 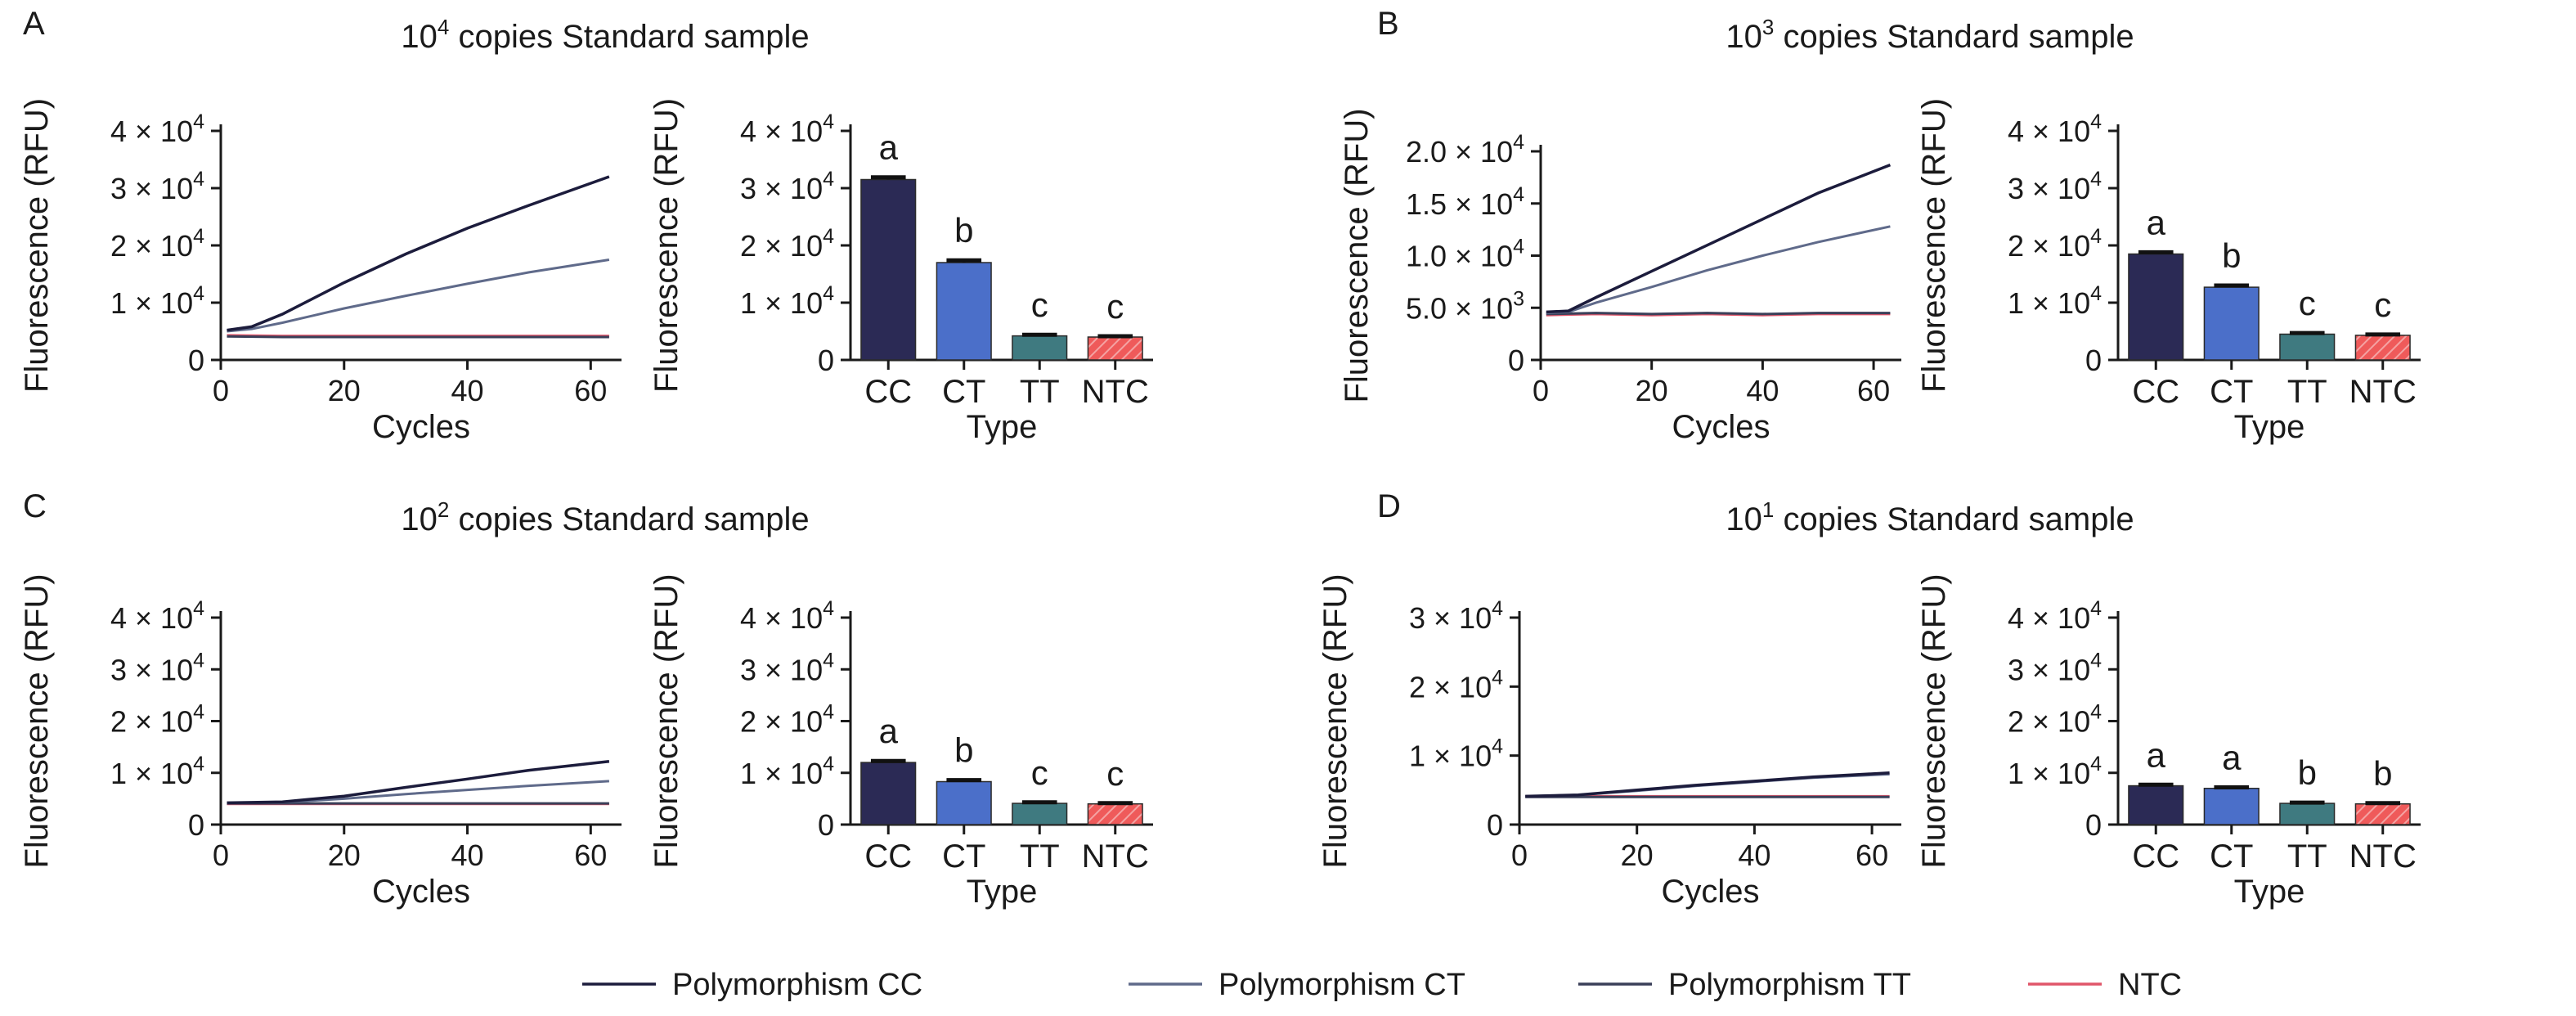 I want to click on line-y-tick-label-c: 4 × 10⁴, so click(x=157, y=616).